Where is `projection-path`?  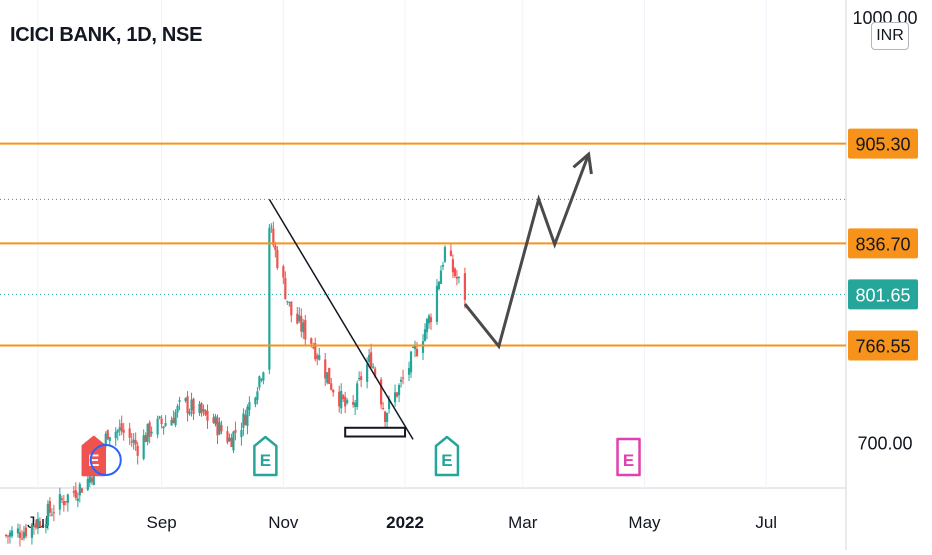 projection-path is located at coordinates (527, 251).